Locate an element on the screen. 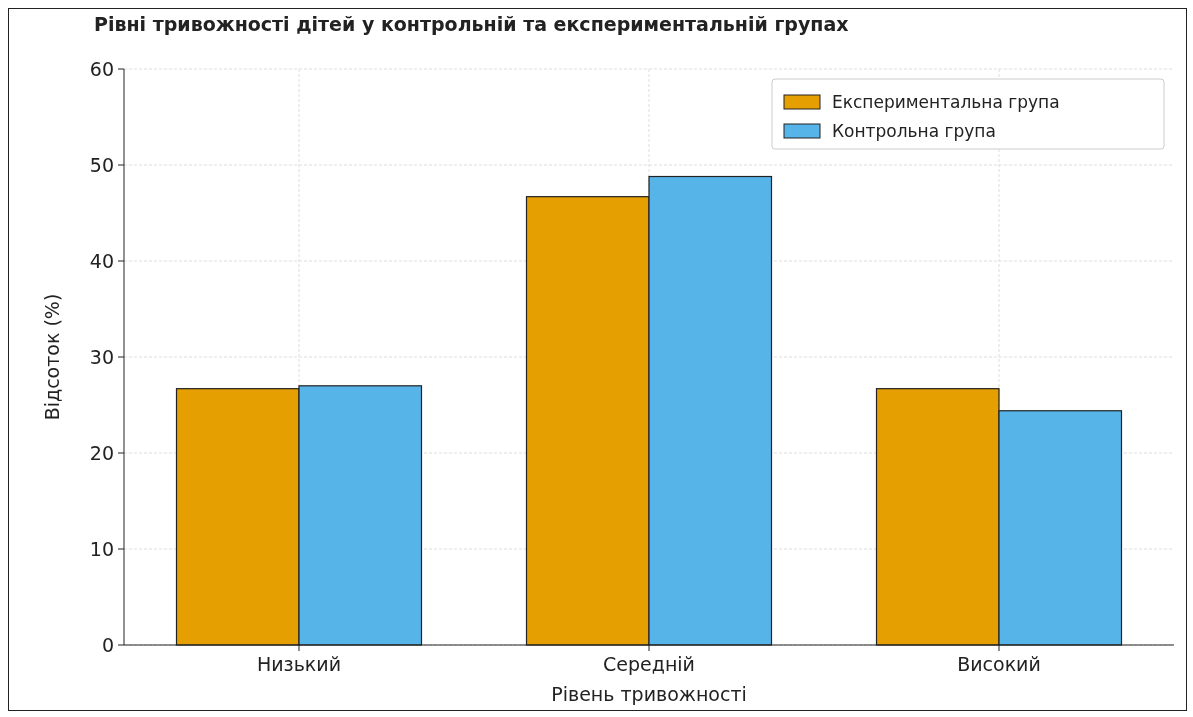 This screenshot has height=717, width=1193. y-tick-label: 50 is located at coordinates (101, 164).